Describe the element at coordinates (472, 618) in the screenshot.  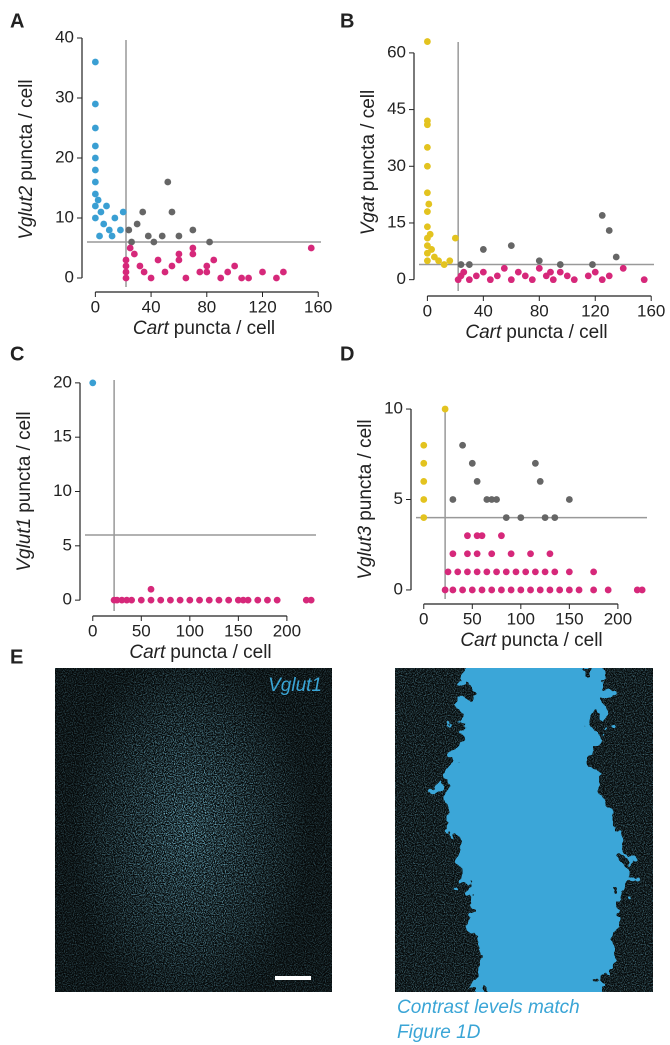
I see `x-tick-label: 50` at that location.